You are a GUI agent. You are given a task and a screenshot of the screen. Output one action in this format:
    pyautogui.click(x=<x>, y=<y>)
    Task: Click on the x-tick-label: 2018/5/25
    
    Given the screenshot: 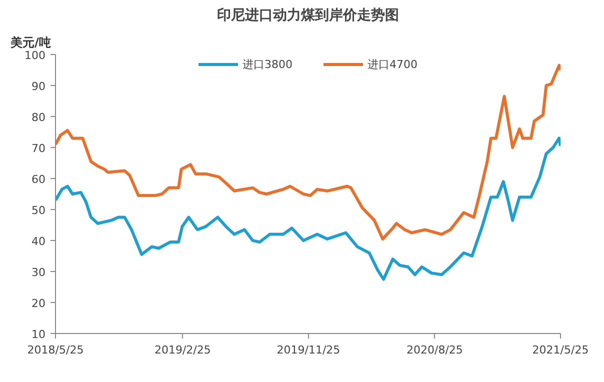 What is the action you would take?
    pyautogui.click(x=55, y=350)
    